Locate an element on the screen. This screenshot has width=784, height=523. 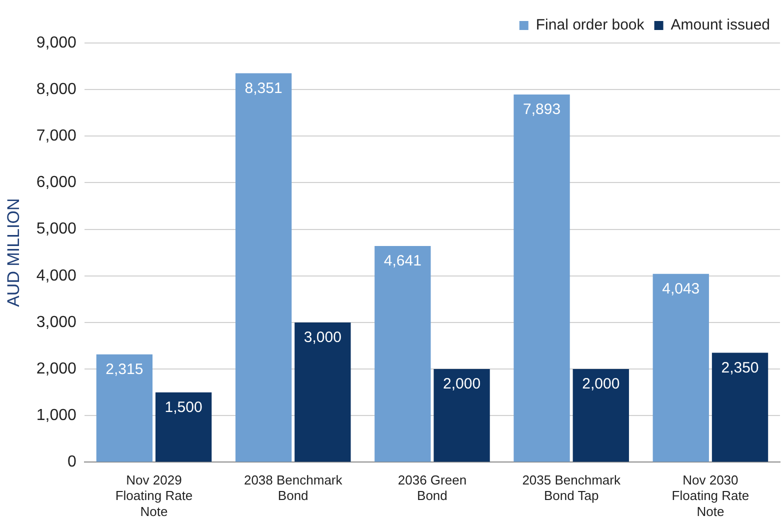
y-axis-title: AUD MILLION is located at coordinates (13, 252).